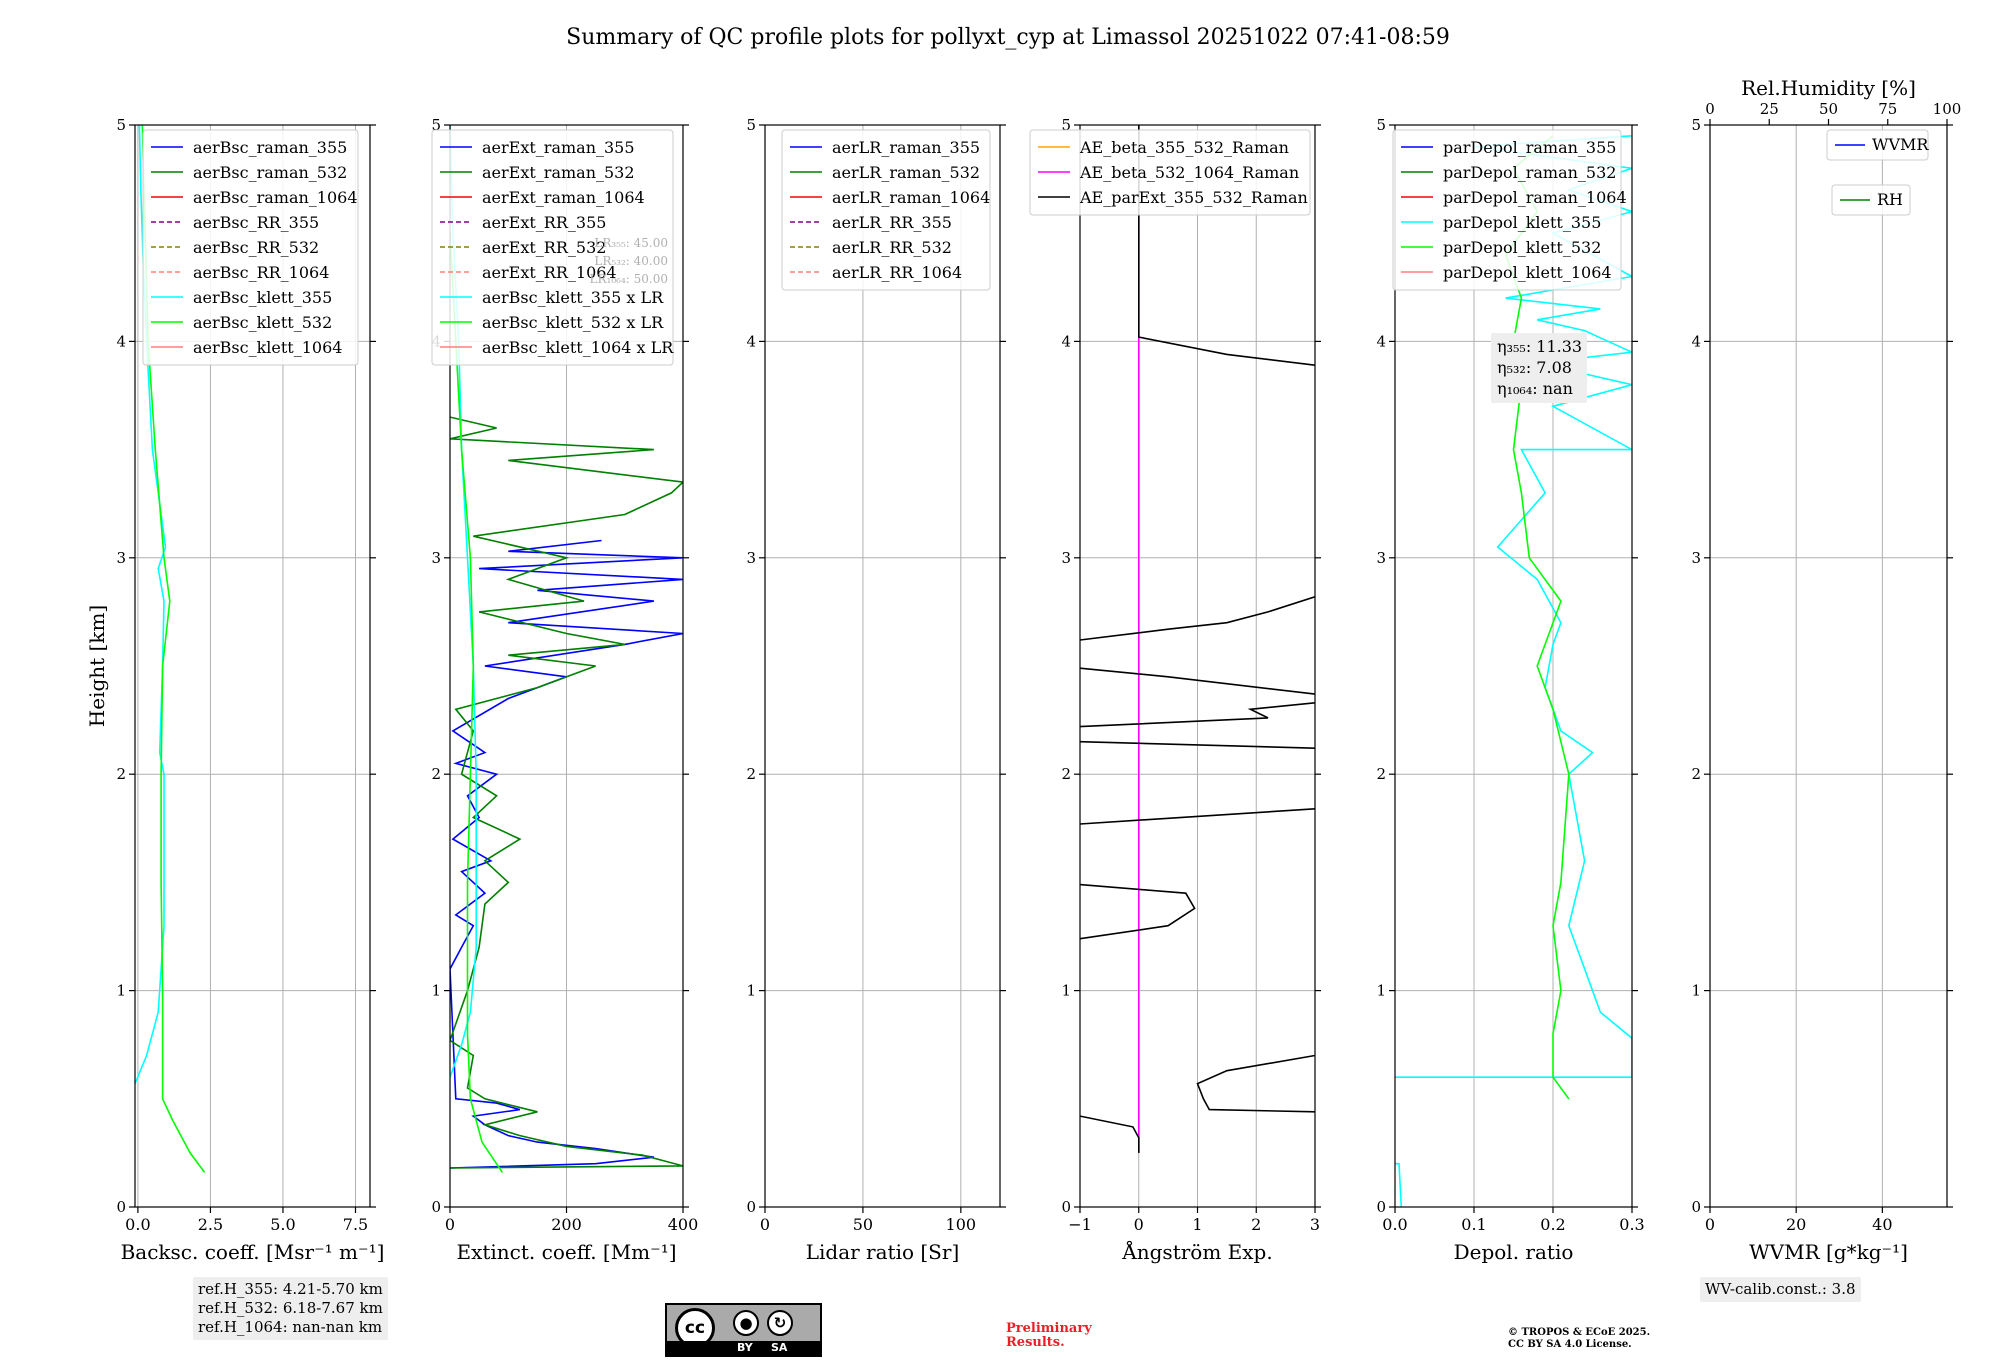 Image resolution: width=2000 pixels, height=1360 pixels. What do you see at coordinates (892, 222) in the screenshot?
I see `legend-label: aerLR_RR_355` at bounding box center [892, 222].